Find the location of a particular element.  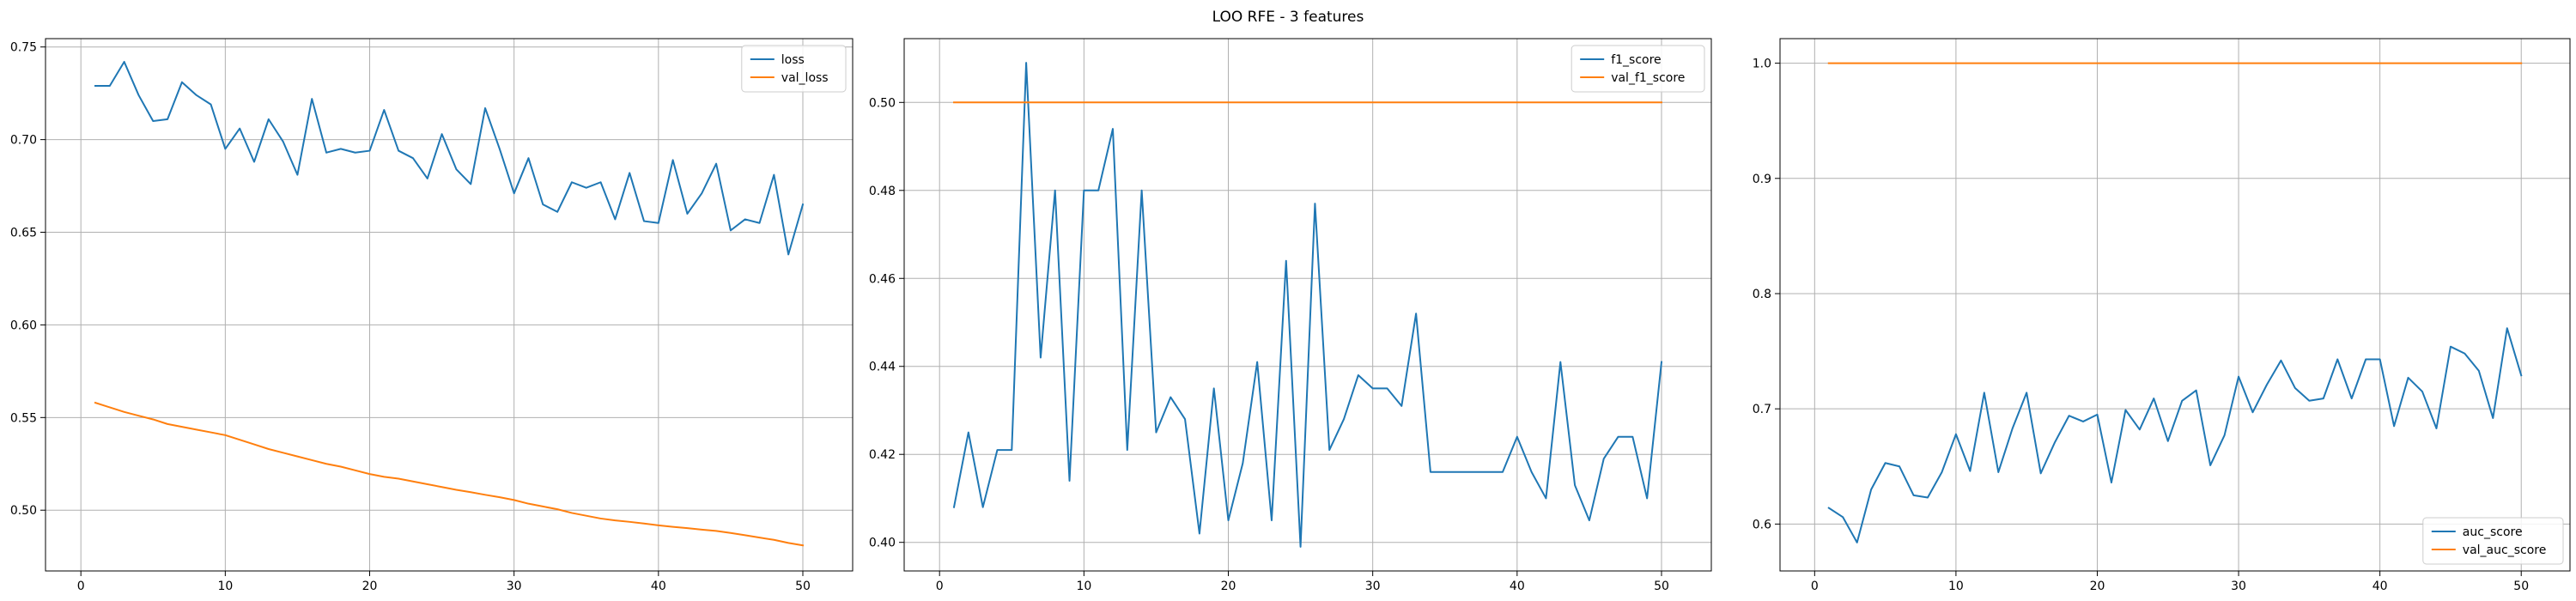

legend-label: val_loss is located at coordinates (805, 78).